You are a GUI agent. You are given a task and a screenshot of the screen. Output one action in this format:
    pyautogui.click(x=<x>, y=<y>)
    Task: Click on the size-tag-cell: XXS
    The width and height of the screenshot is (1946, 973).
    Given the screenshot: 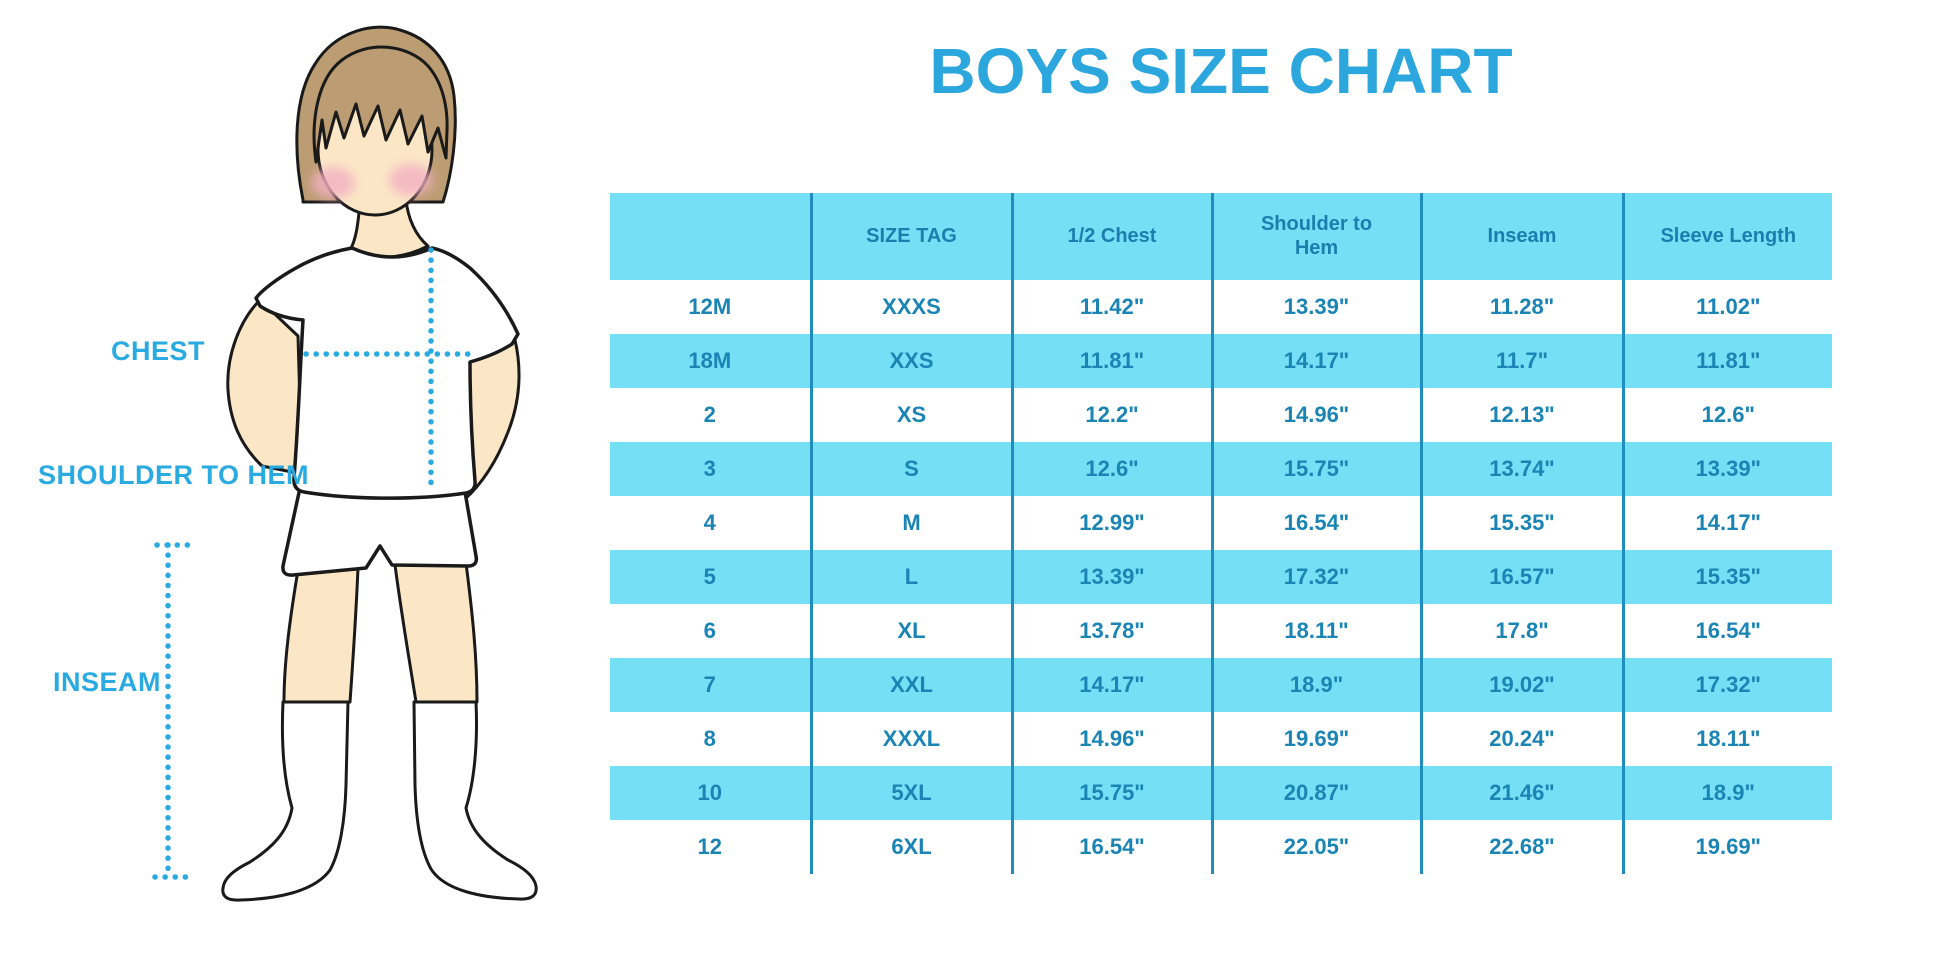 What is the action you would take?
    pyautogui.click(x=910, y=361)
    